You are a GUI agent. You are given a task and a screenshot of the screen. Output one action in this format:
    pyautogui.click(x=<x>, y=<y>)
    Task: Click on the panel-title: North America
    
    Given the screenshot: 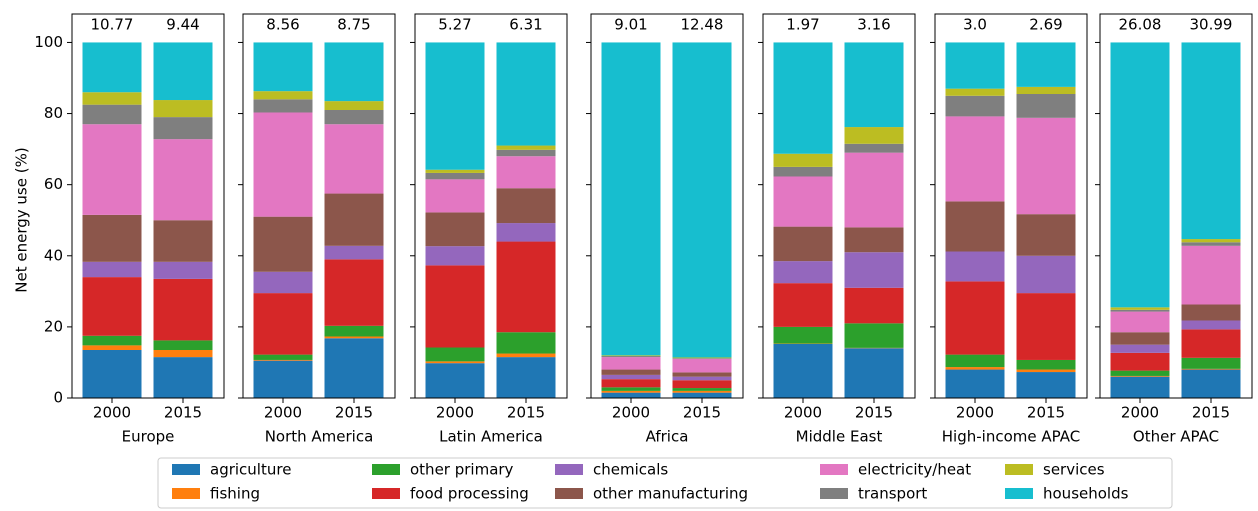 What is the action you would take?
    pyautogui.click(x=319, y=437)
    